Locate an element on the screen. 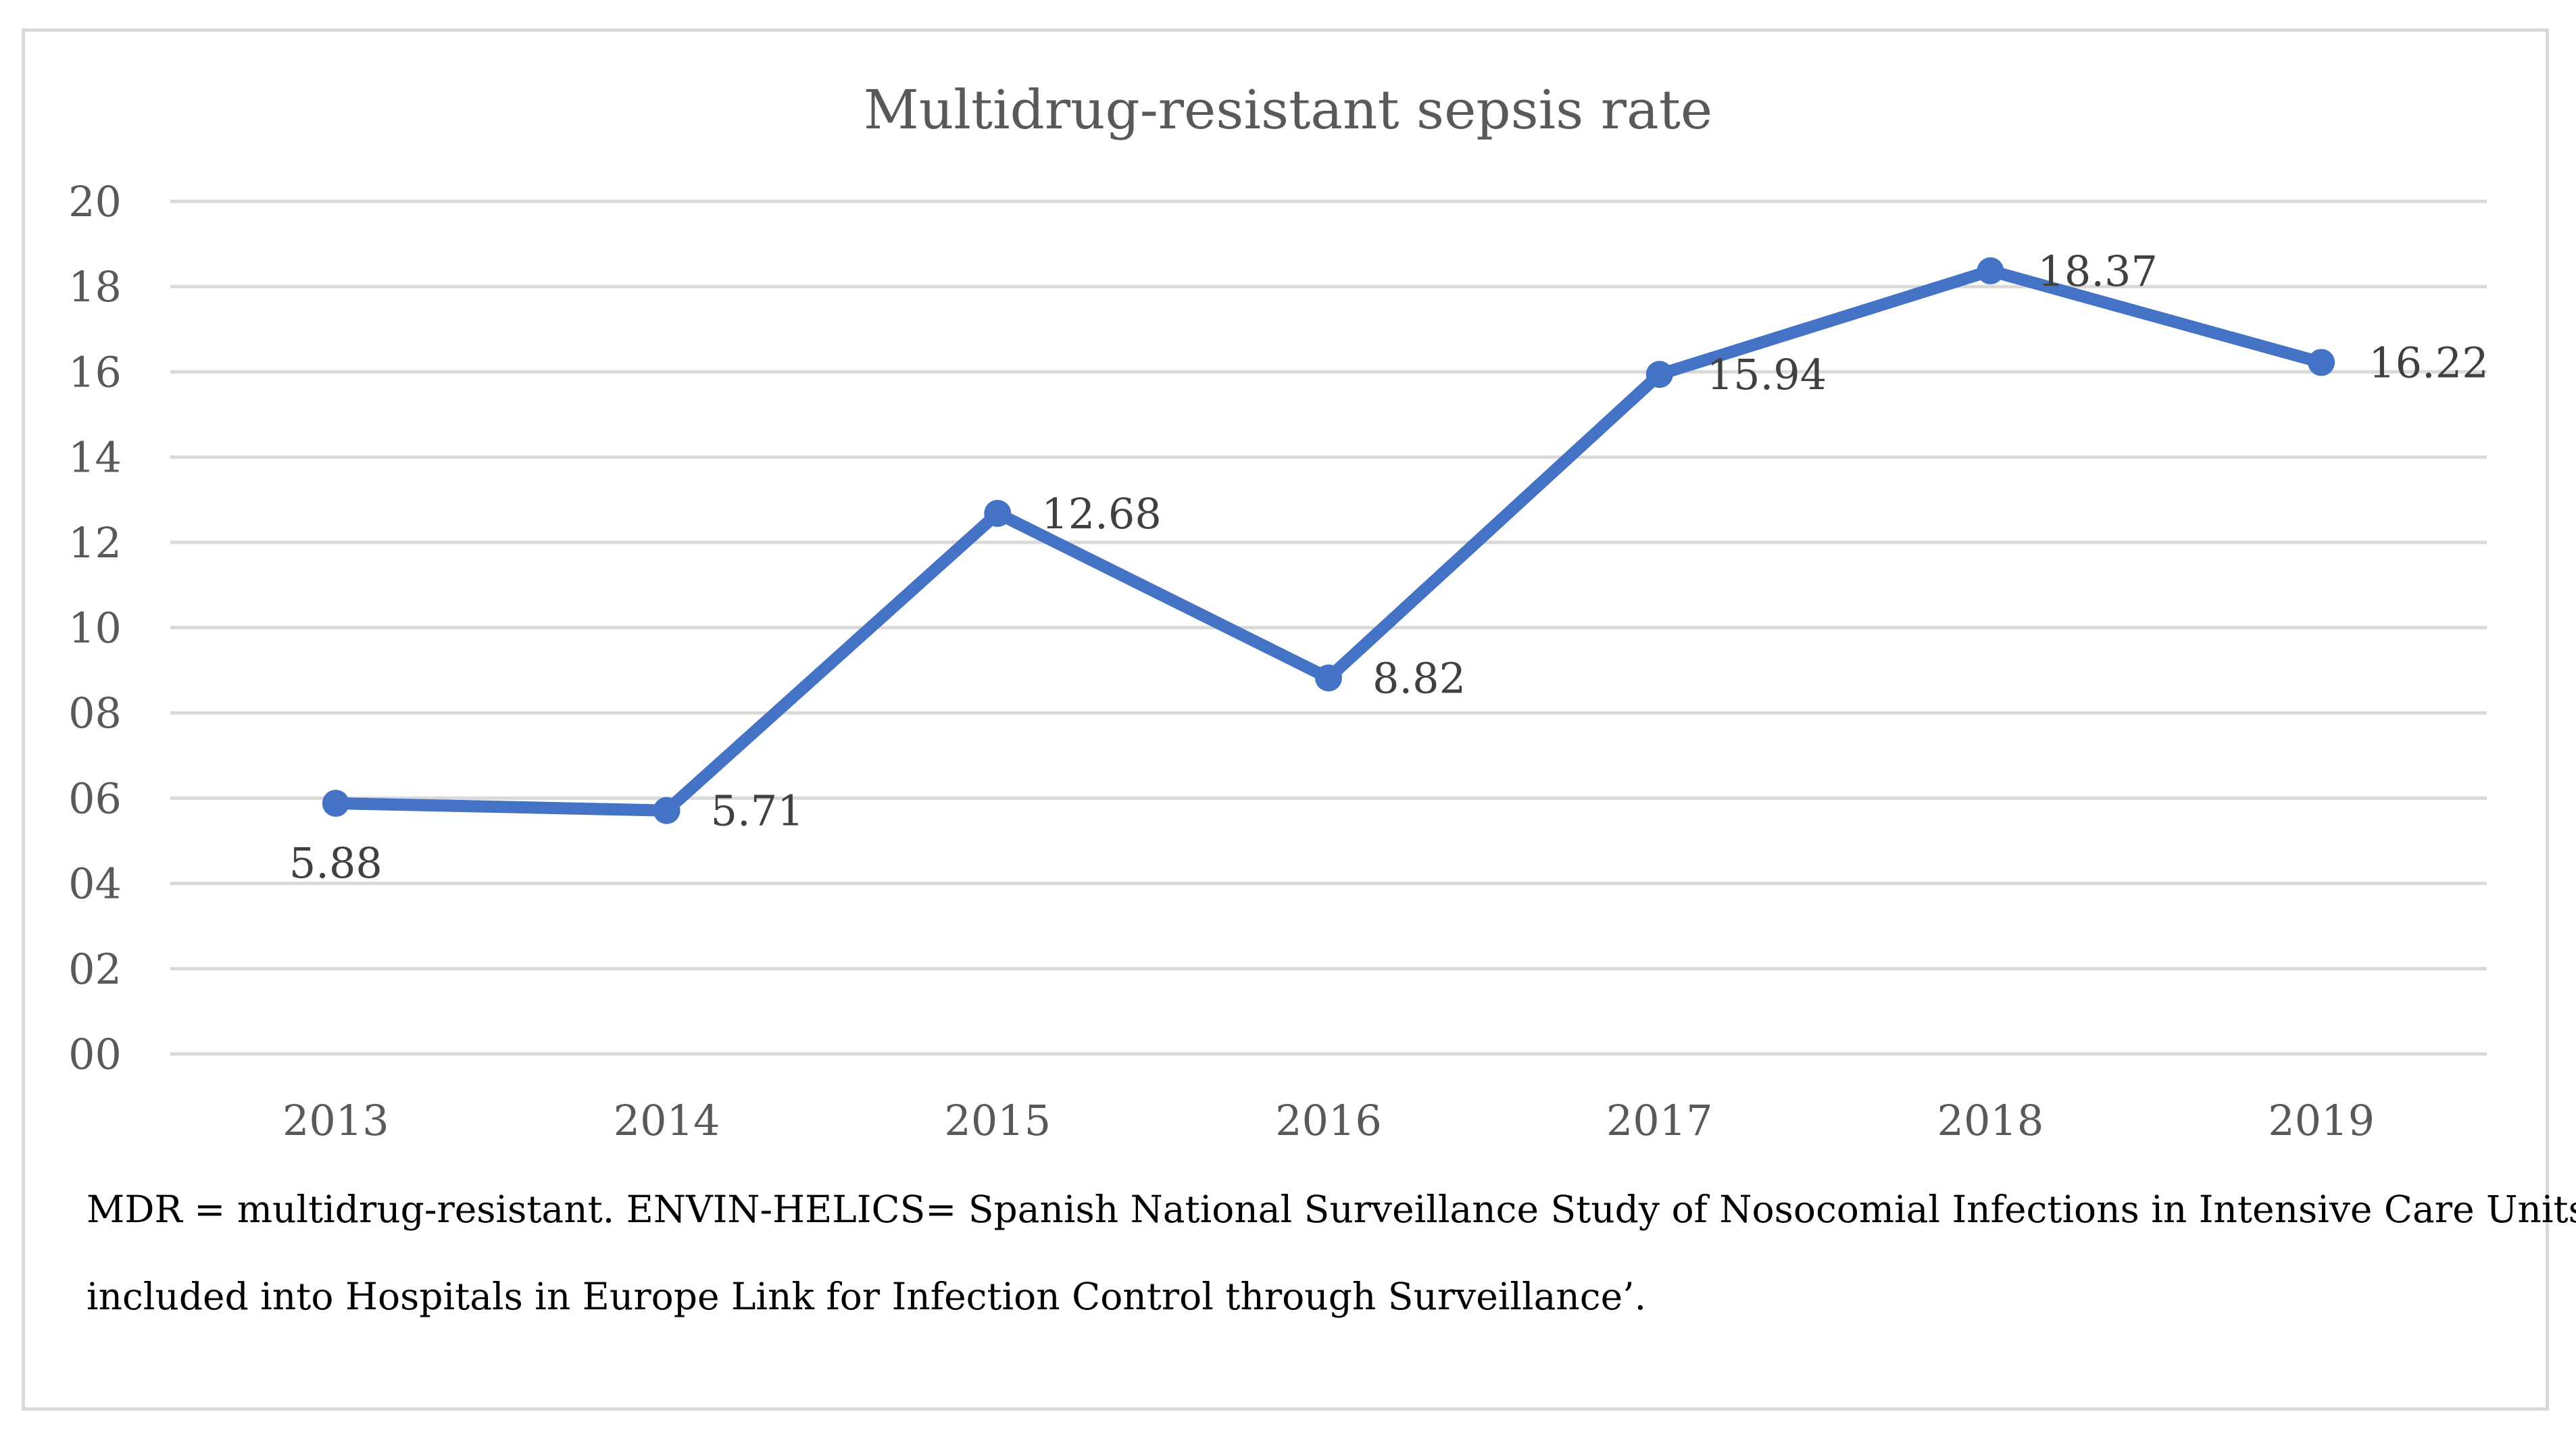  y-tick-label: 06 is located at coordinates (95, 798).